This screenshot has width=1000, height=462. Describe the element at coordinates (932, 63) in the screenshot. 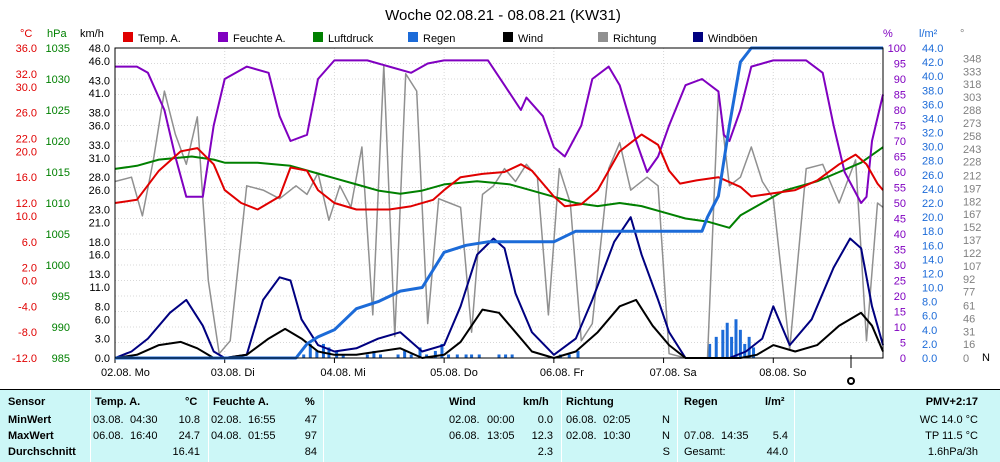

I see `rain-tick-label: 42.0` at that location.